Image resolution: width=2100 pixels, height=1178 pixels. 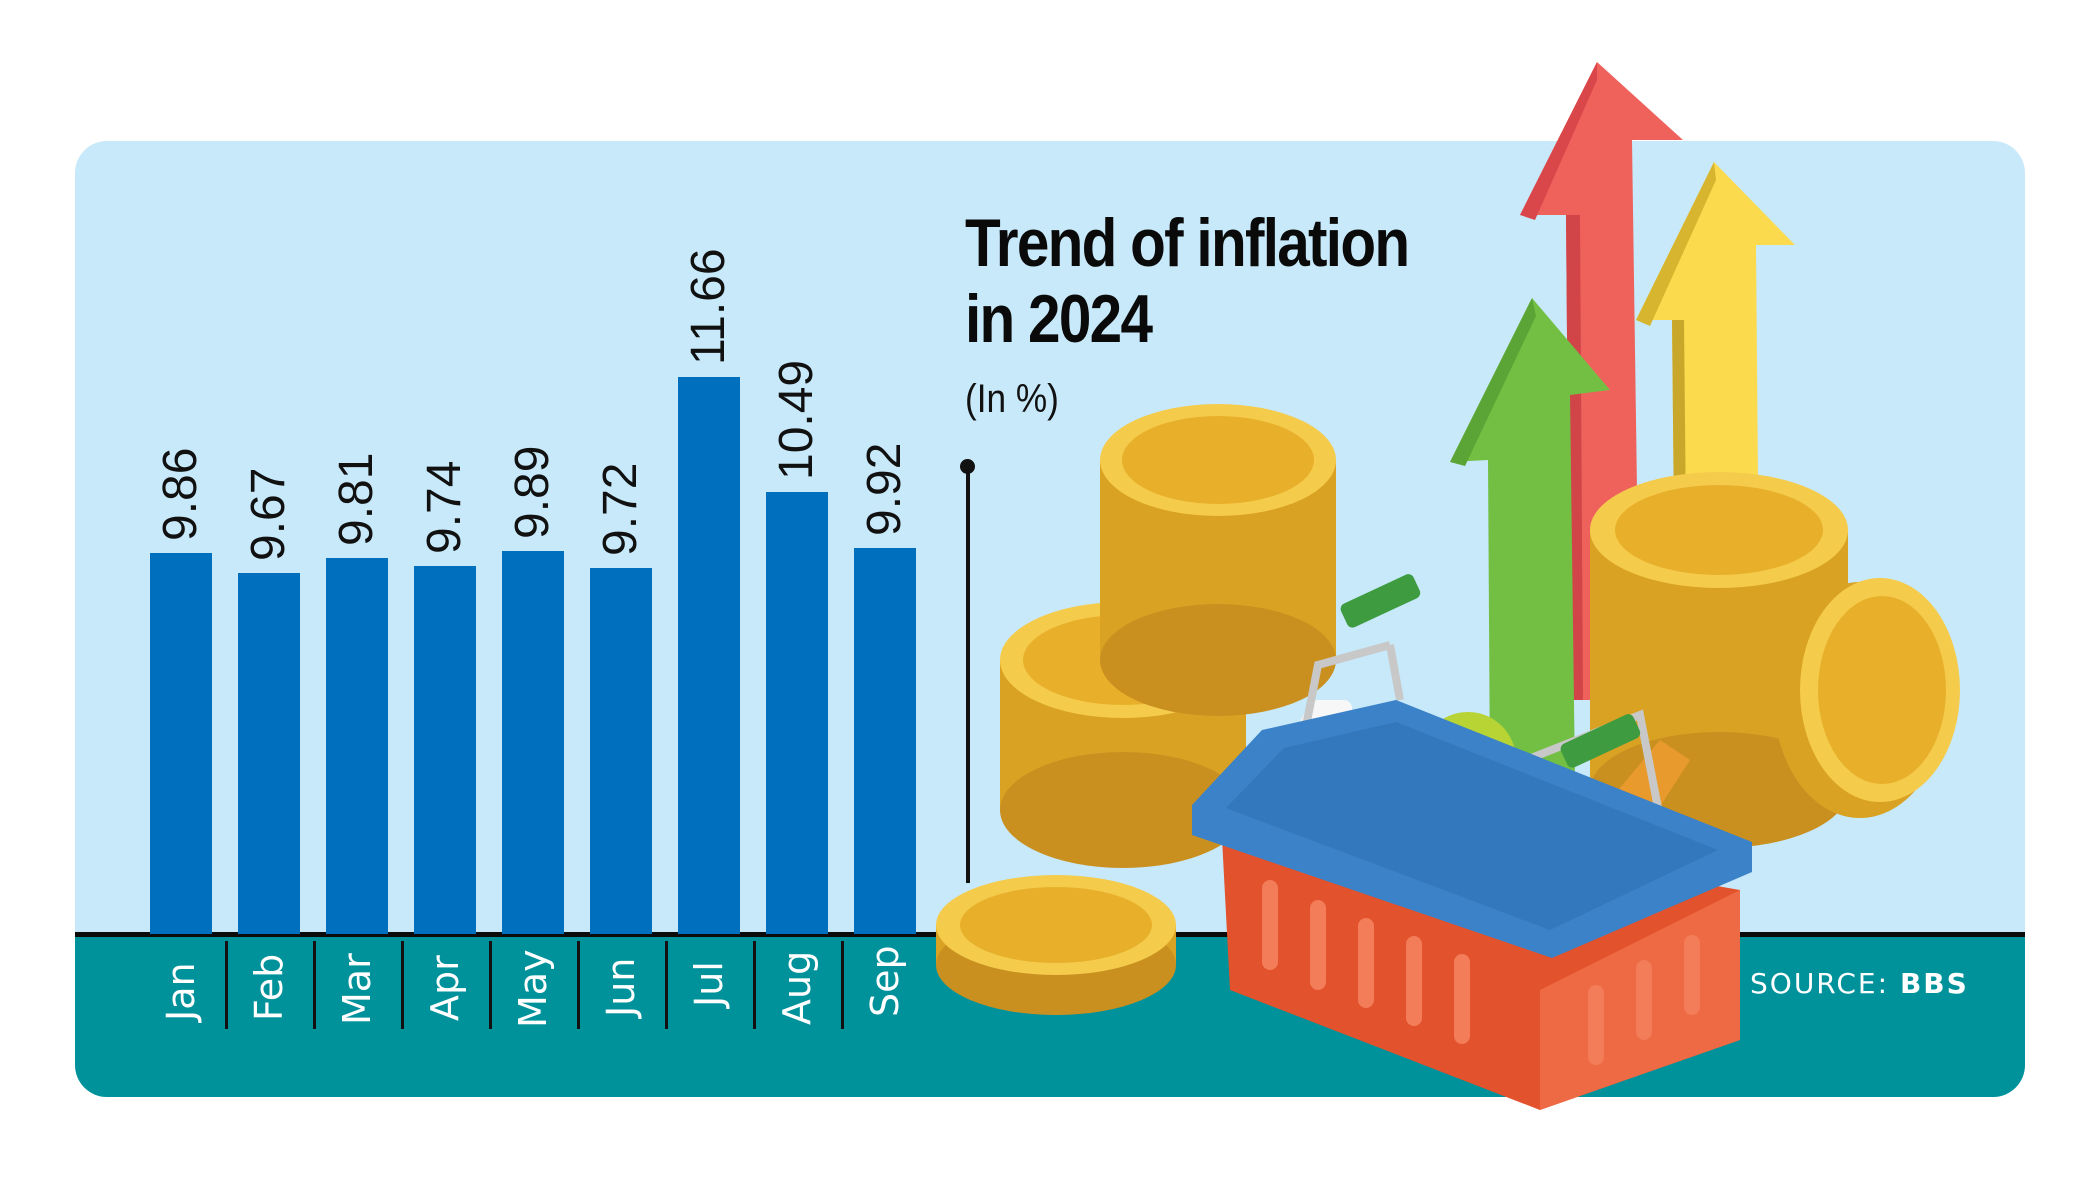 What do you see at coordinates (797, 987) in the screenshot?
I see `month-label-aug: Aug` at bounding box center [797, 987].